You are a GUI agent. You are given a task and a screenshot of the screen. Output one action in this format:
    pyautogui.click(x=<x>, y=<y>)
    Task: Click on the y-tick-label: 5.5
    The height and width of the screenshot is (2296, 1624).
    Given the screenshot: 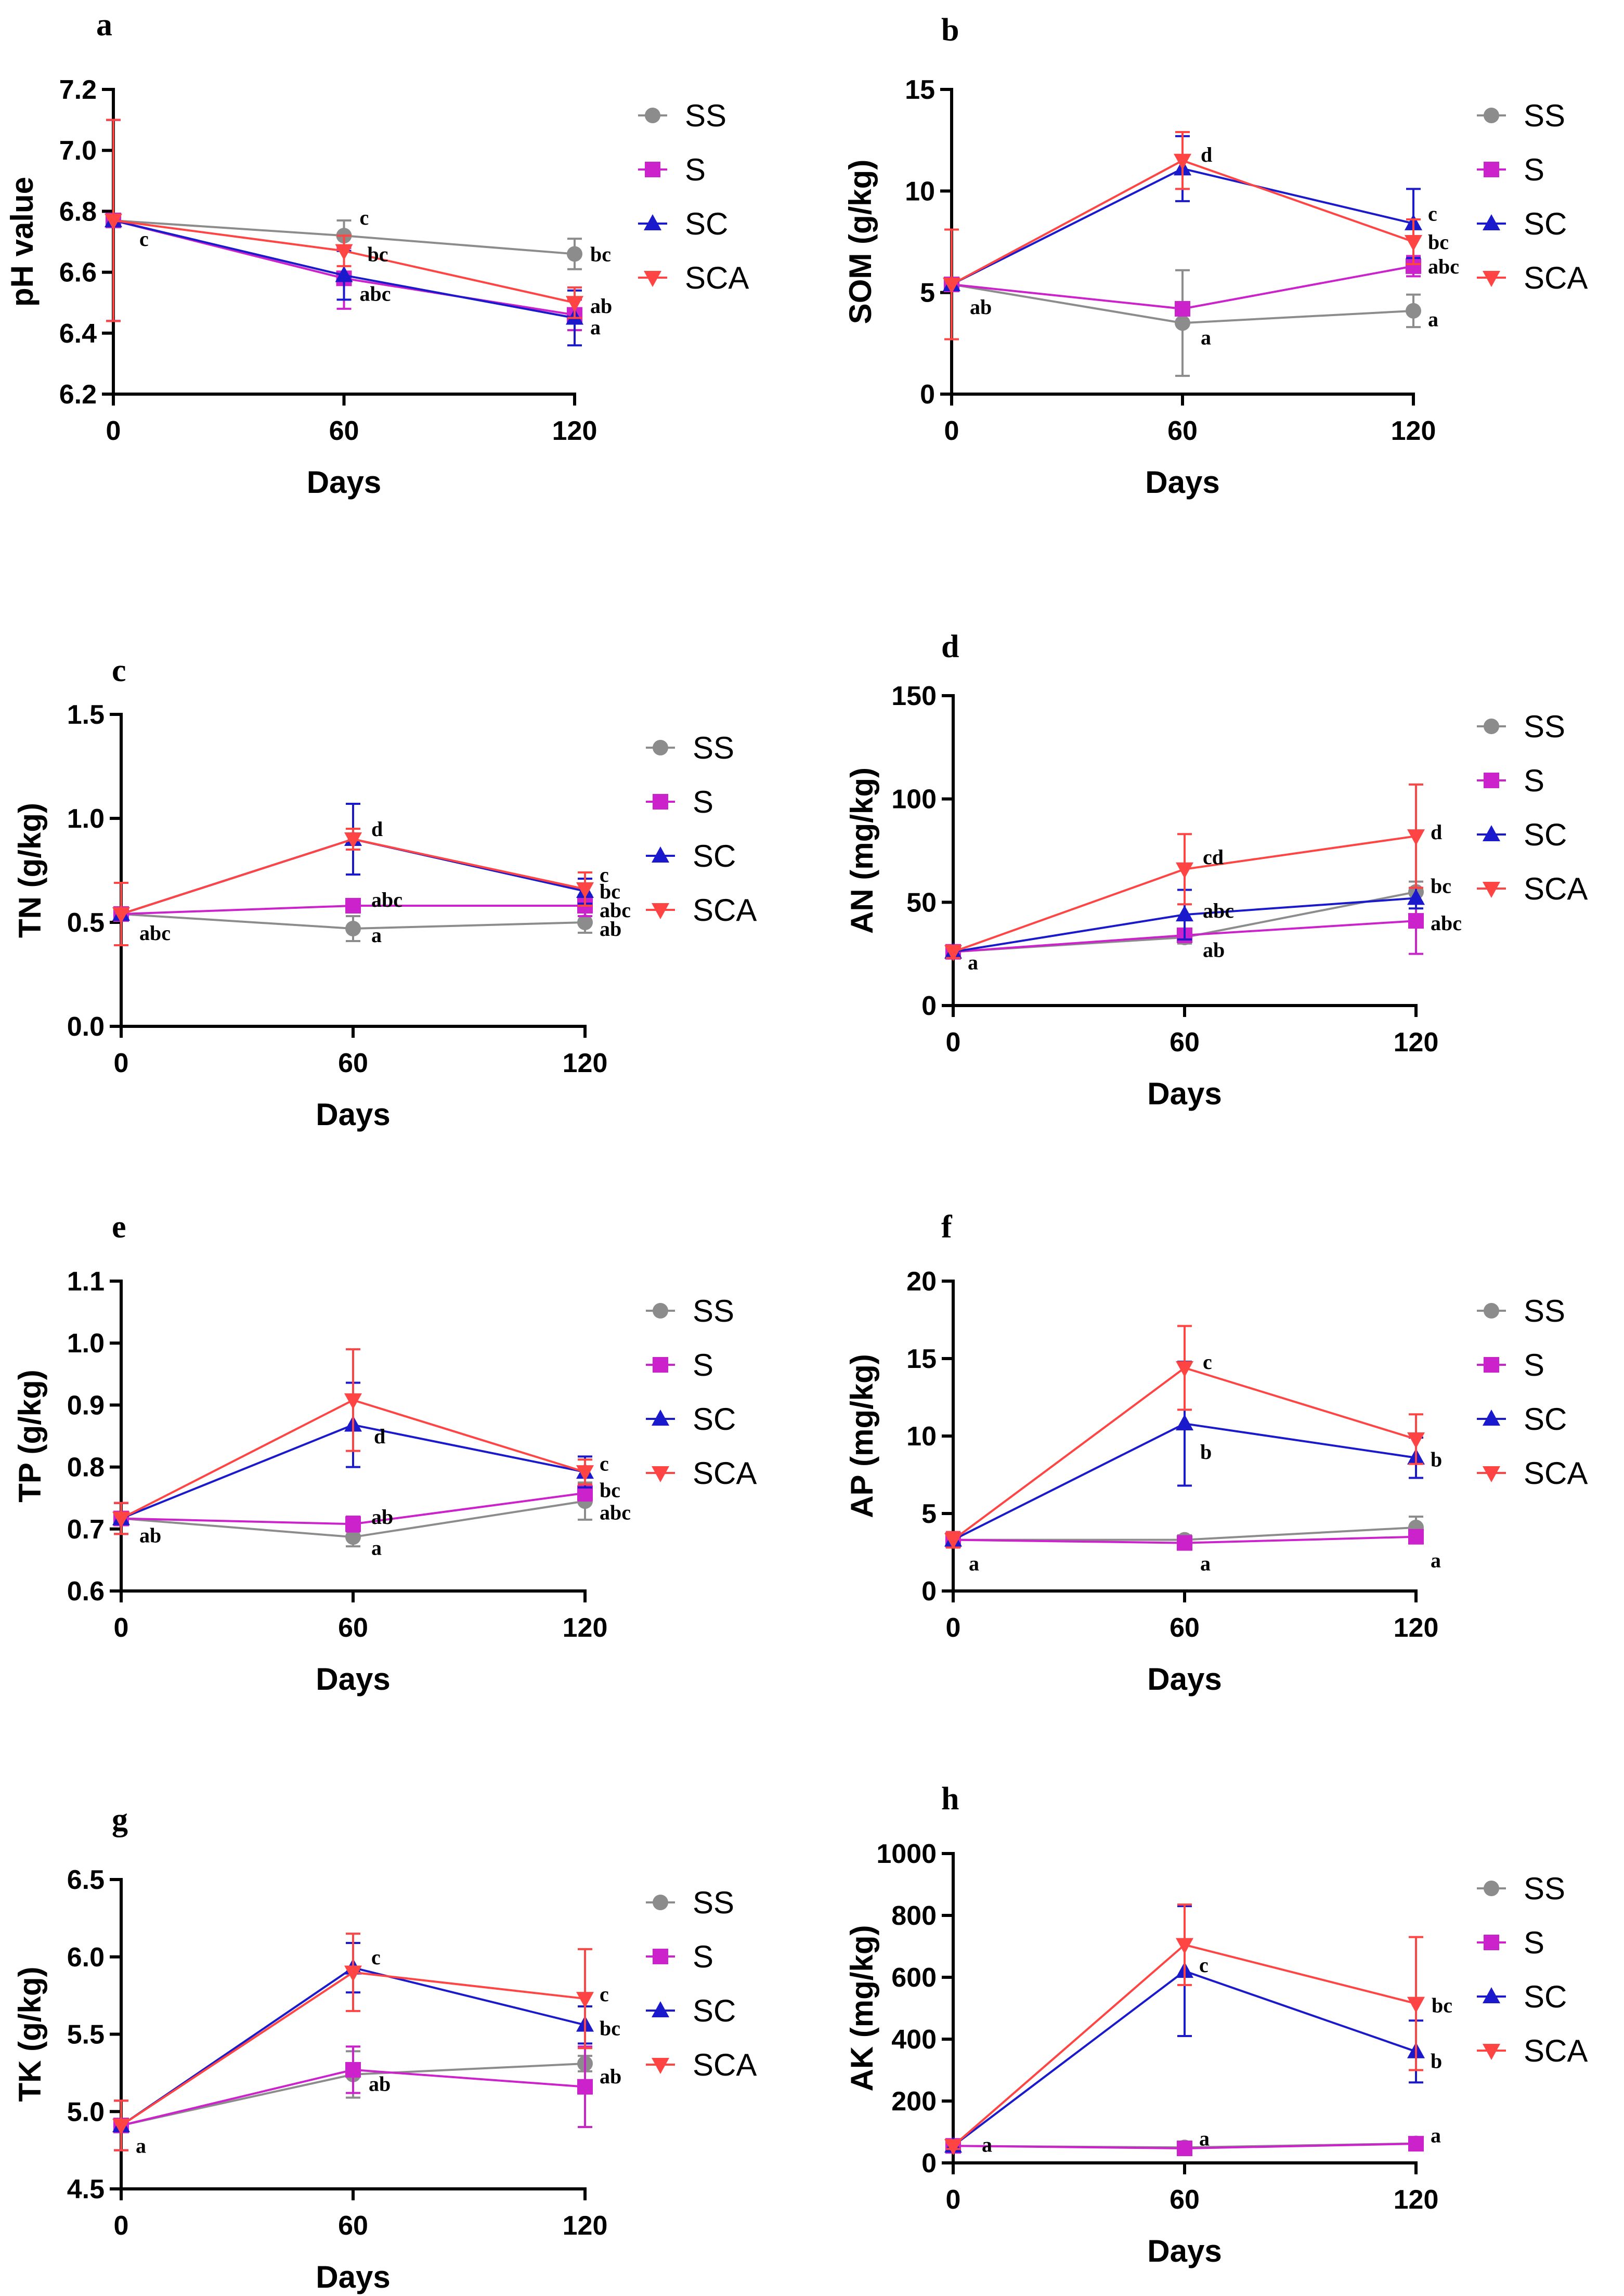 What is the action you would take?
    pyautogui.click(x=86, y=2035)
    